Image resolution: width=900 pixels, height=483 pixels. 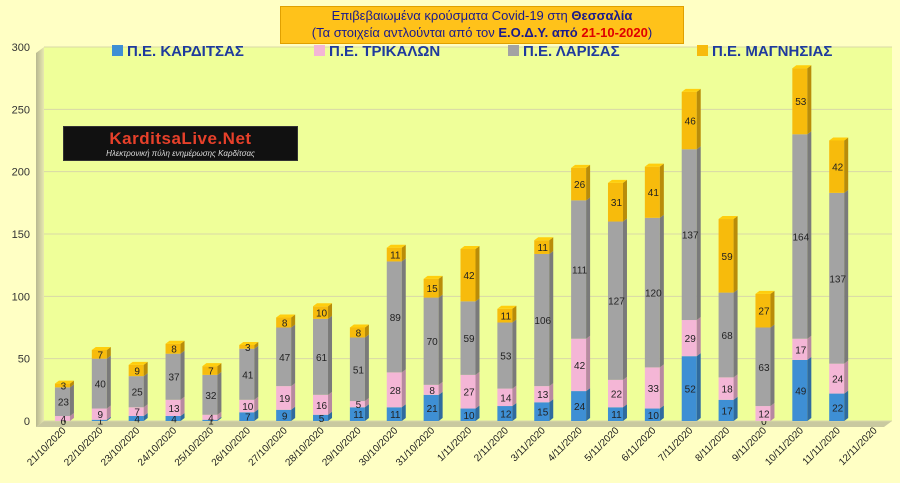 What do you see at coordinates (523, 32) in the screenshot?
I see `subtitle-source: Ε.Ο.Δ.Υ.` at bounding box center [523, 32].